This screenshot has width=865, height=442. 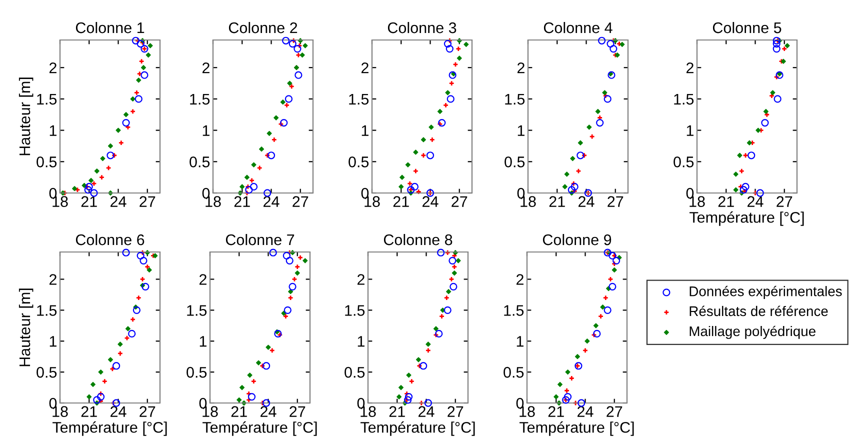 What do you see at coordinates (418, 240) in the screenshot?
I see `chart-title: Colonne 8` at bounding box center [418, 240].